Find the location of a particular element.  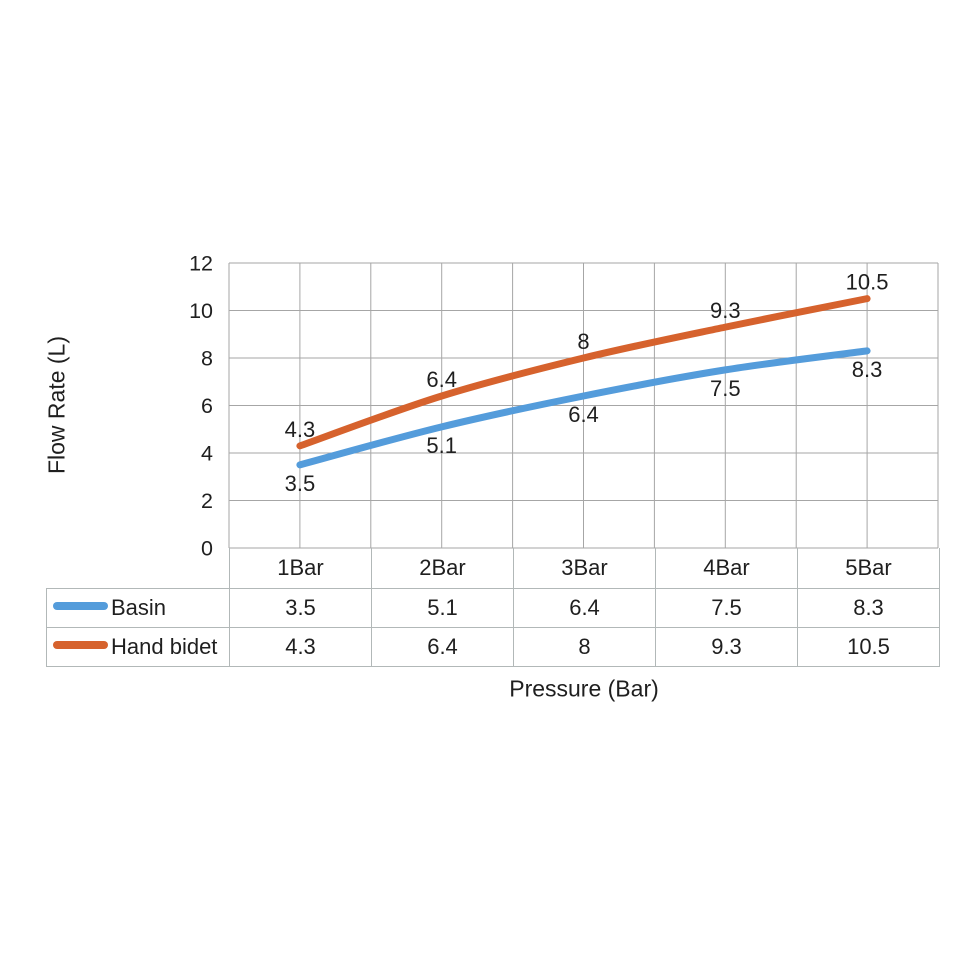

series-name-cell: Basin is located at coordinates (138, 607).